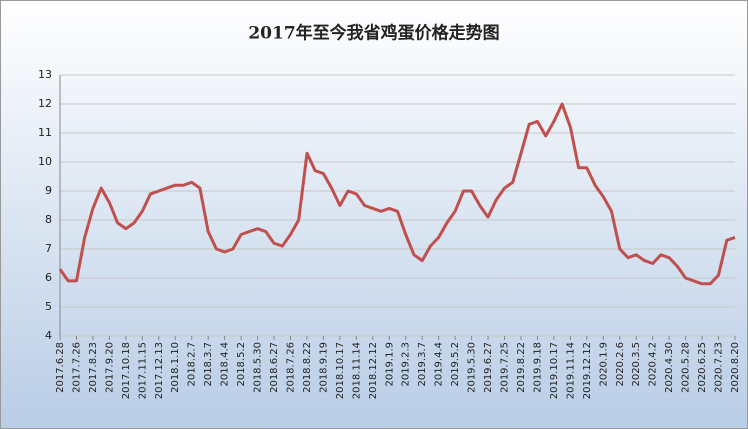 This screenshot has height=429, width=748. Describe the element at coordinates (603, 364) in the screenshot. I see `x-tick-label: 2020.1.9` at that location.